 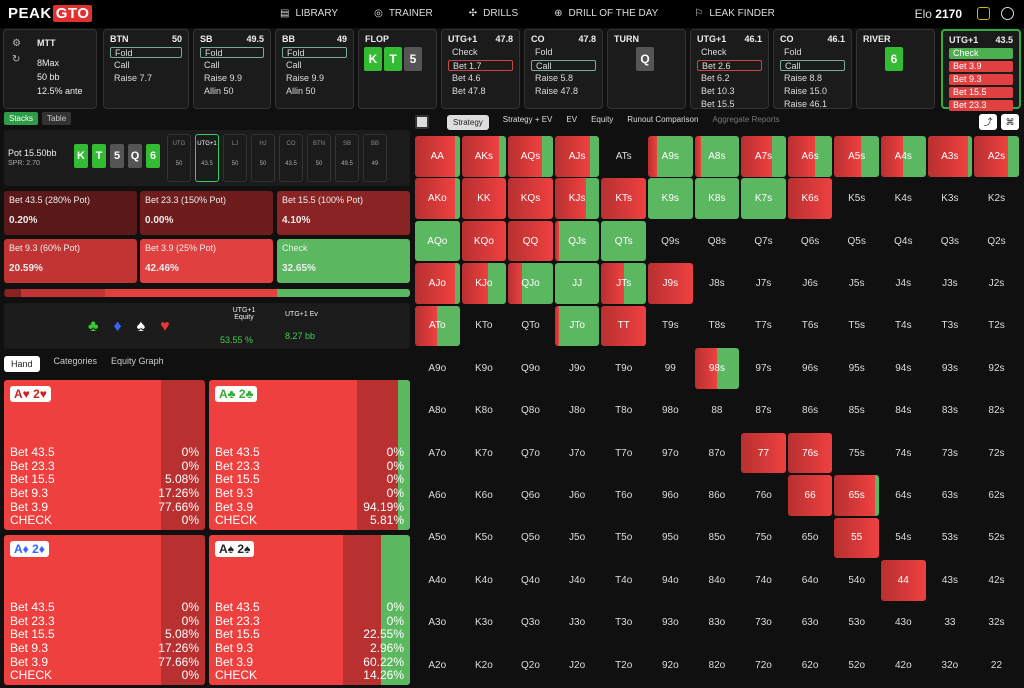 What do you see at coordinates (996, 241) in the screenshot?
I see `hand-cell: Q2s` at bounding box center [996, 241].